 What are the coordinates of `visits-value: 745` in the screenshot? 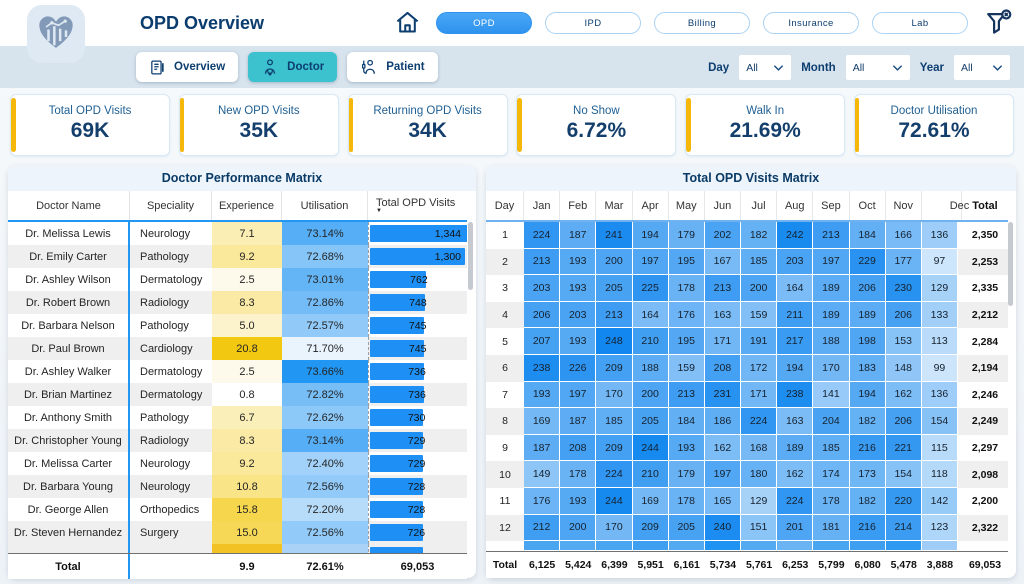 It's located at (417, 348).